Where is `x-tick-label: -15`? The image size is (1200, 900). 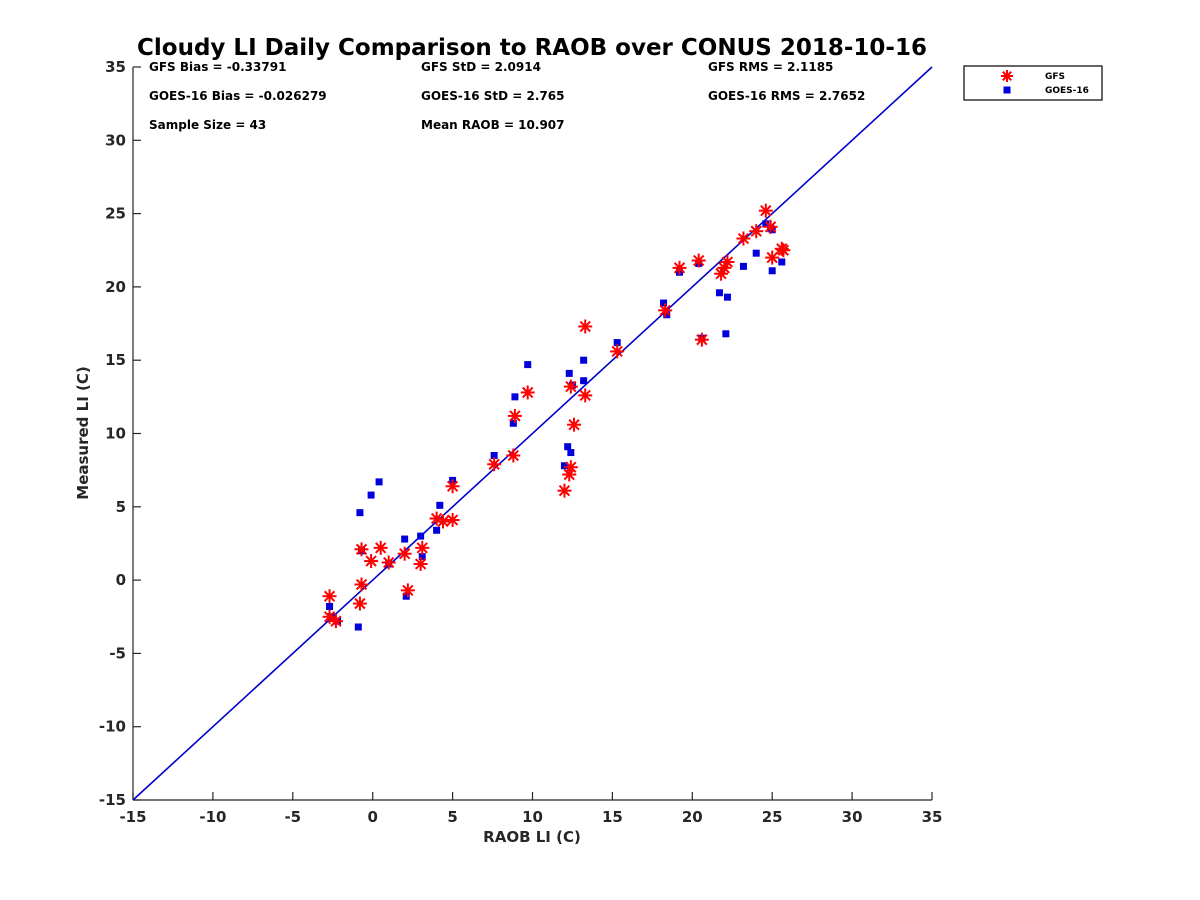 x-tick-label: -15 is located at coordinates (132, 817).